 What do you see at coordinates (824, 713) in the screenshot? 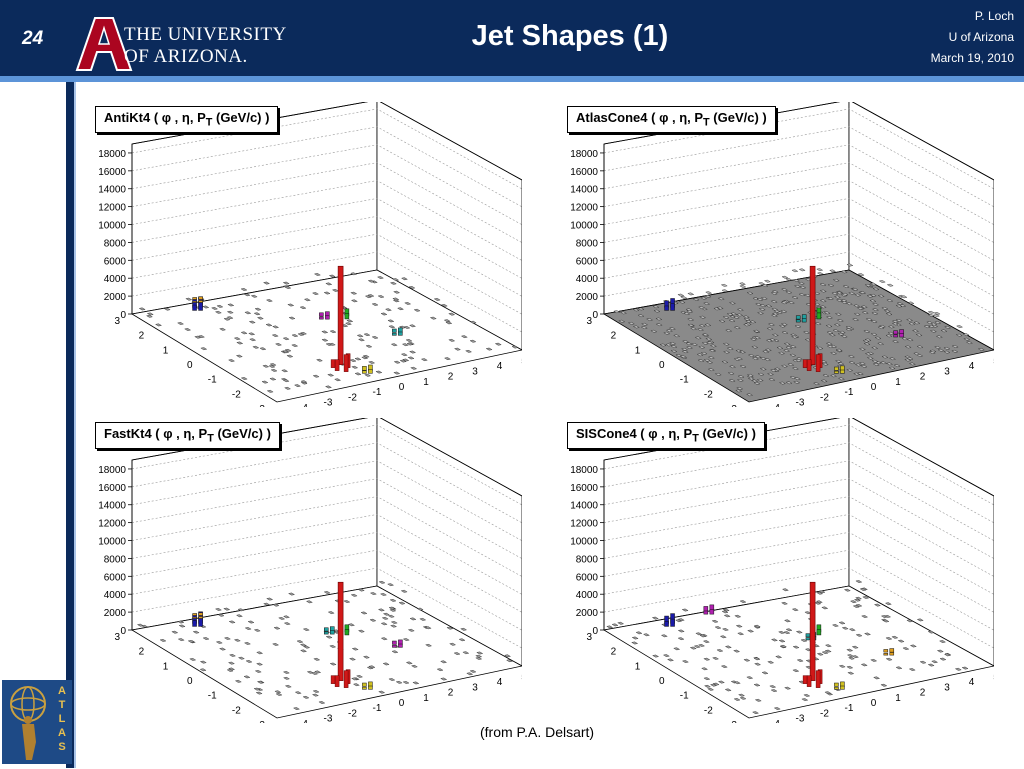
I see `x-tick-label: -2` at bounding box center [824, 713].